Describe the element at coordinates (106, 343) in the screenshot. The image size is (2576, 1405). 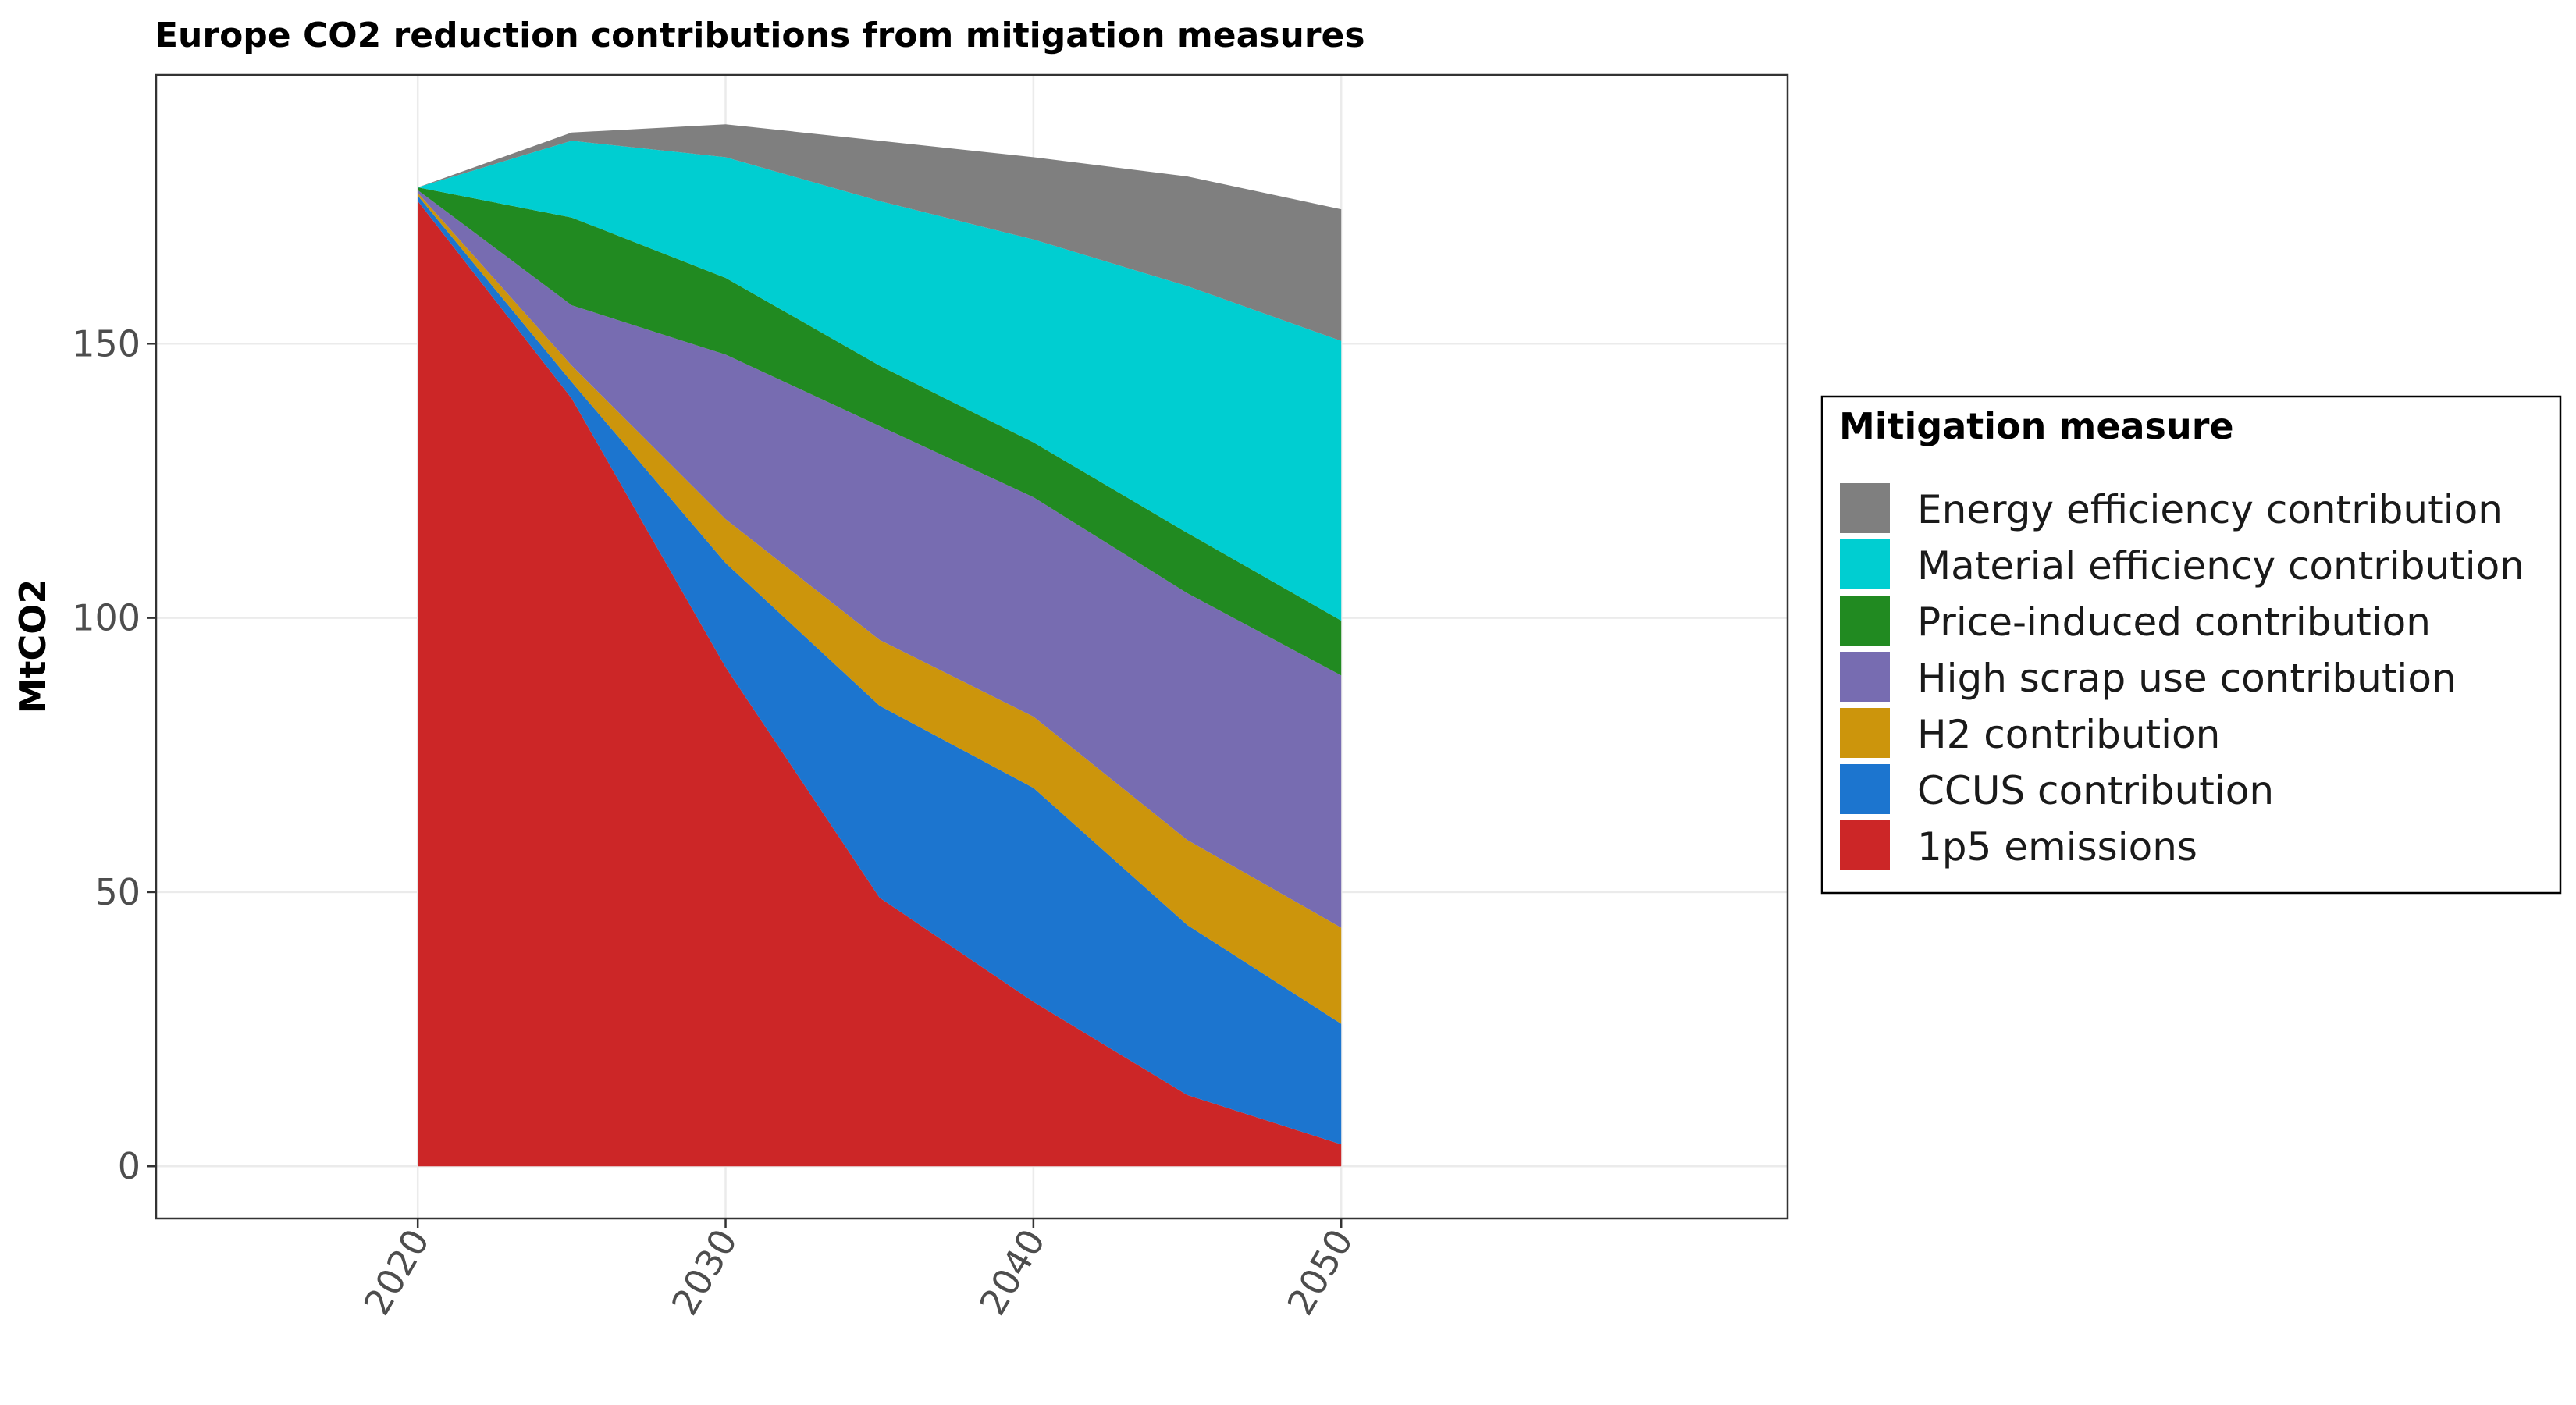
I see `y-tick-label-150: 150` at that location.